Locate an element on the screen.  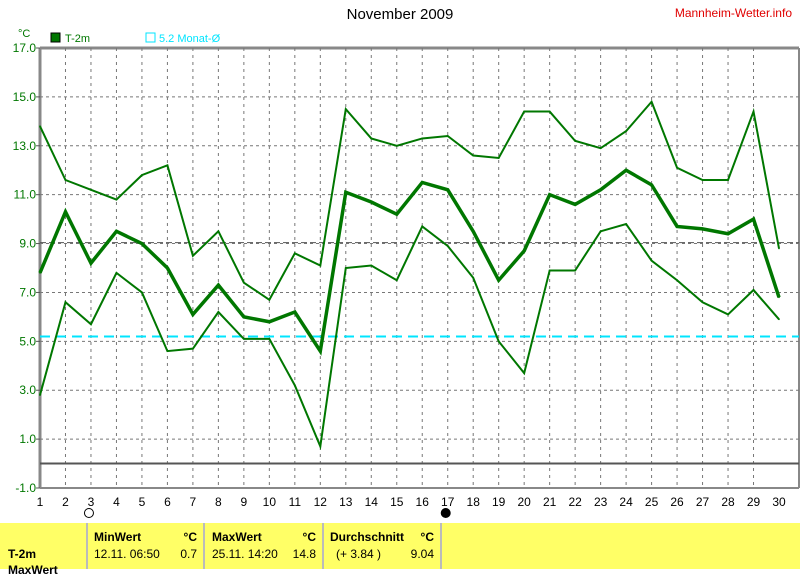
y-tick-label: 1.0 is located at coordinates (27, 439).